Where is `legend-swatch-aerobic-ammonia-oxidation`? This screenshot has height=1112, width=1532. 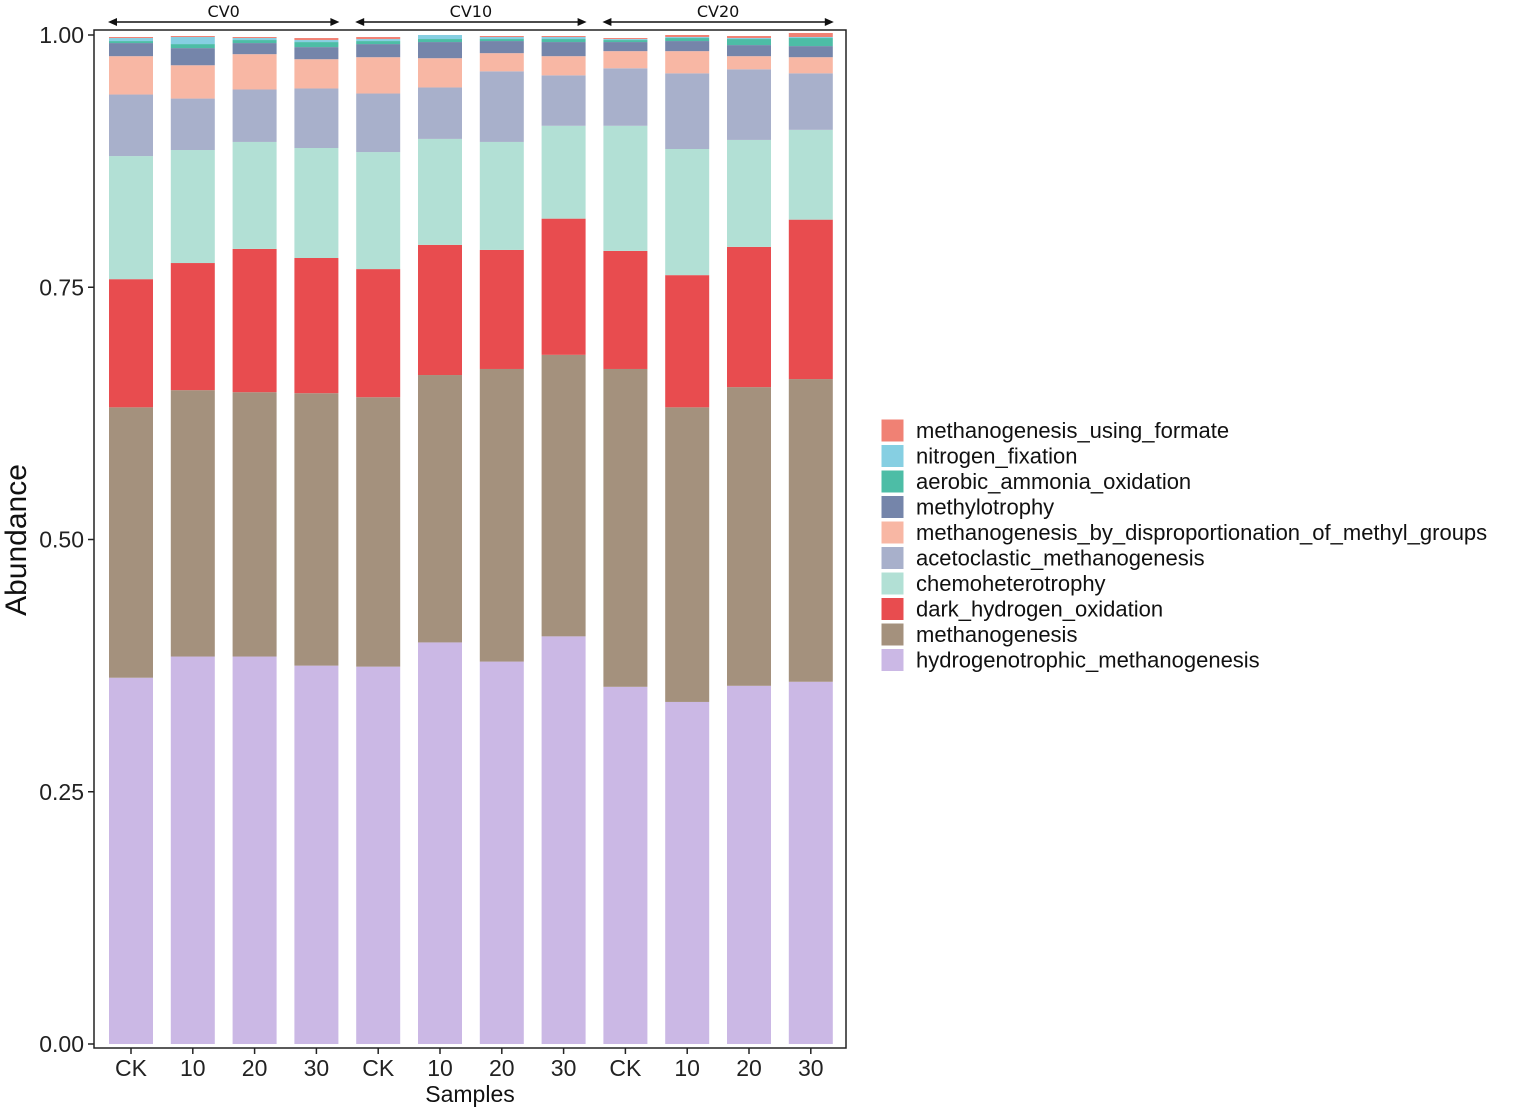
legend-swatch-aerobic-ammonia-oxidation is located at coordinates (892, 481).